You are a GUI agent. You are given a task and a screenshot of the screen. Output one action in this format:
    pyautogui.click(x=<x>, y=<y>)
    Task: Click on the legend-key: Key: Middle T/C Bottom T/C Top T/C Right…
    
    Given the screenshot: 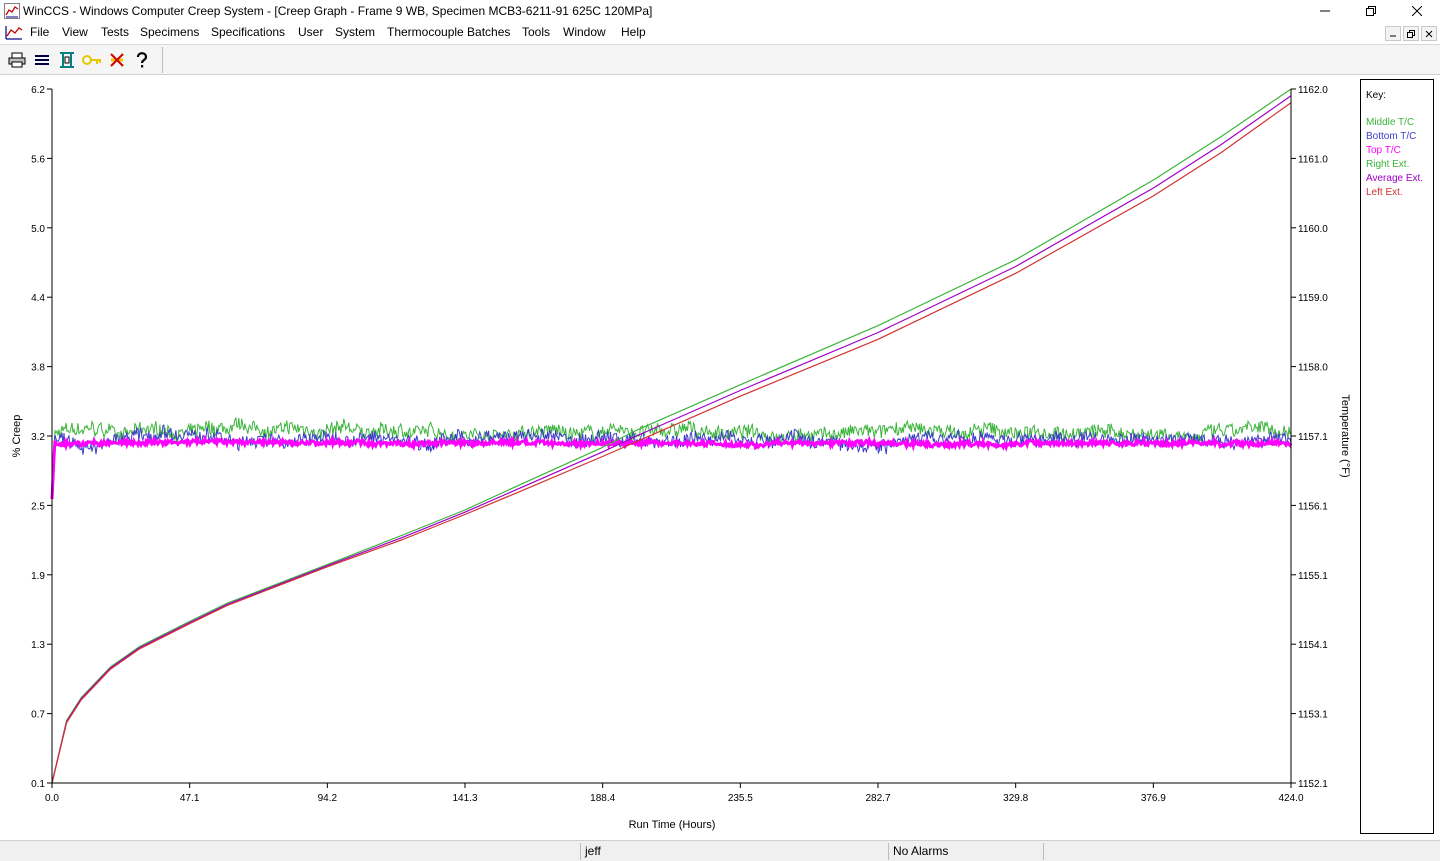 What is the action you would take?
    pyautogui.click(x=1397, y=456)
    